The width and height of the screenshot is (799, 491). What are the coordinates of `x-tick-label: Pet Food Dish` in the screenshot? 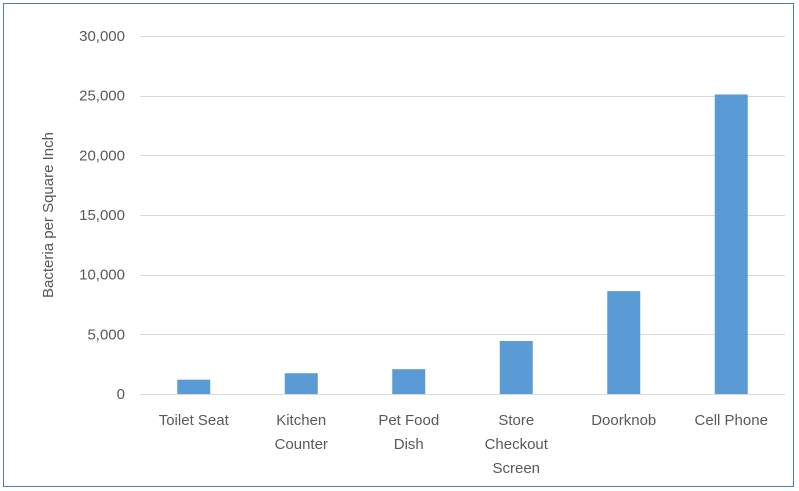 It's located at (408, 432).